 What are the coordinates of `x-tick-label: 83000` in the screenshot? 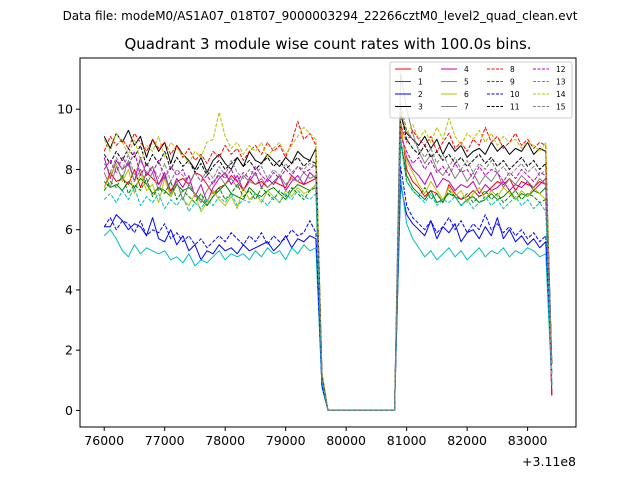 It's located at (528, 440).